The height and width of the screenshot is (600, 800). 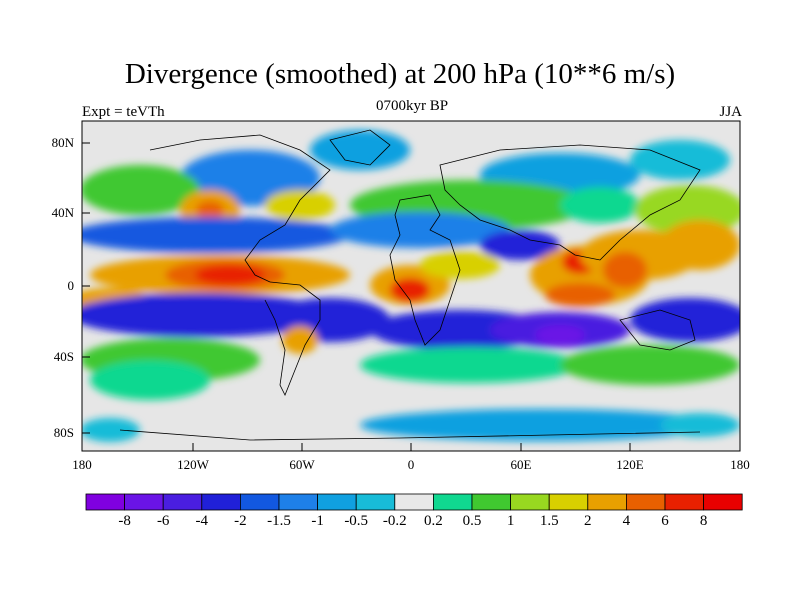 What do you see at coordinates (730, 112) in the screenshot?
I see `season-label: JJA` at bounding box center [730, 112].